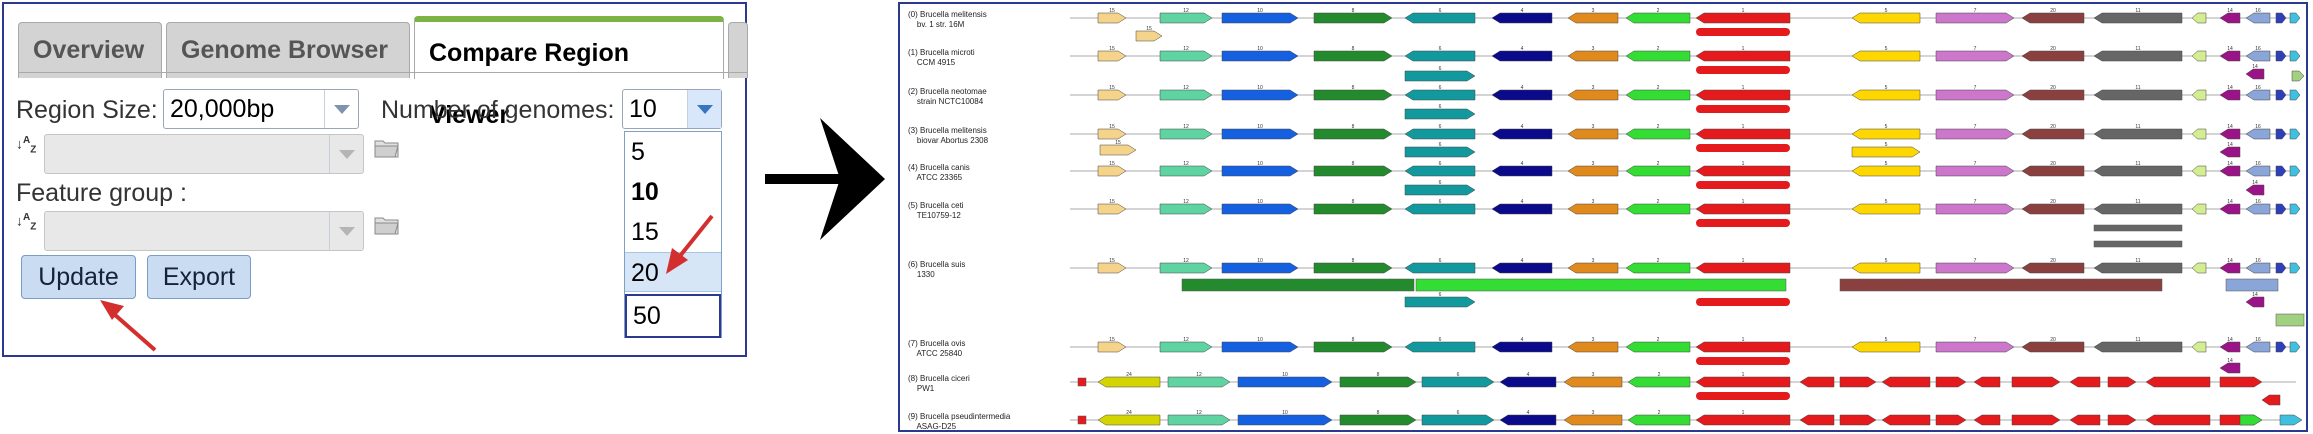  I want to click on chevron-down-icon, so click(341, 109).